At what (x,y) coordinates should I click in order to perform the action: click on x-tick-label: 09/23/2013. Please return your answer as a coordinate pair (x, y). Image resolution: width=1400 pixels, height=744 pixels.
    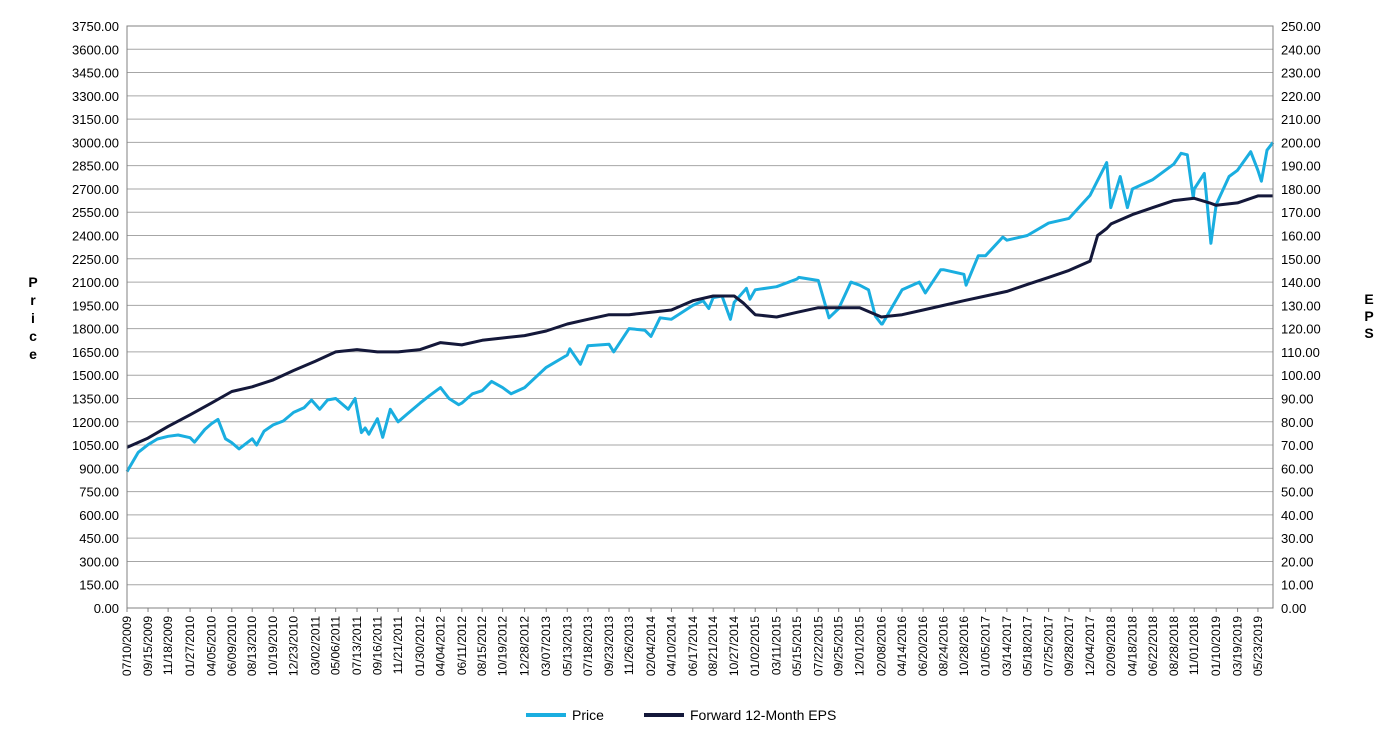
    Looking at the image, I should click on (609, 646).